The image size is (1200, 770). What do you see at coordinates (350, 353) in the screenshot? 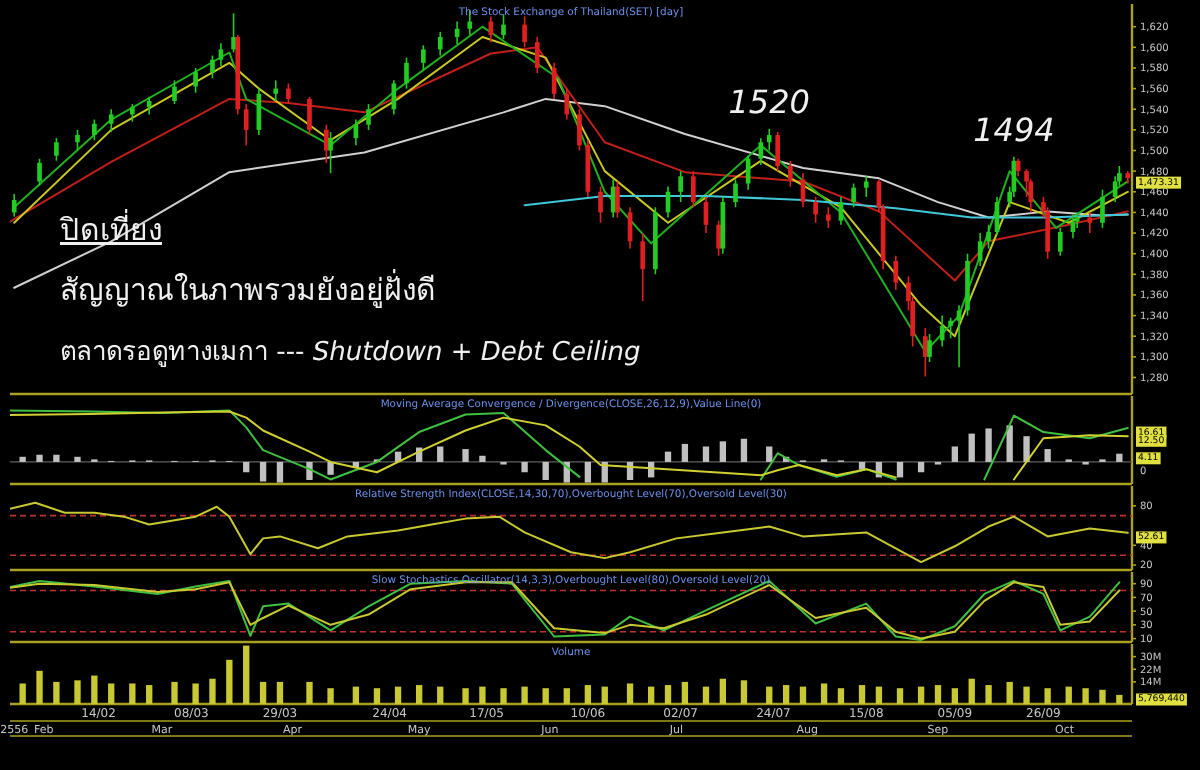
I see `annotation: ตลาดรอดูทางเมกา --- Shutdown + Debt Ceiling` at bounding box center [350, 353].